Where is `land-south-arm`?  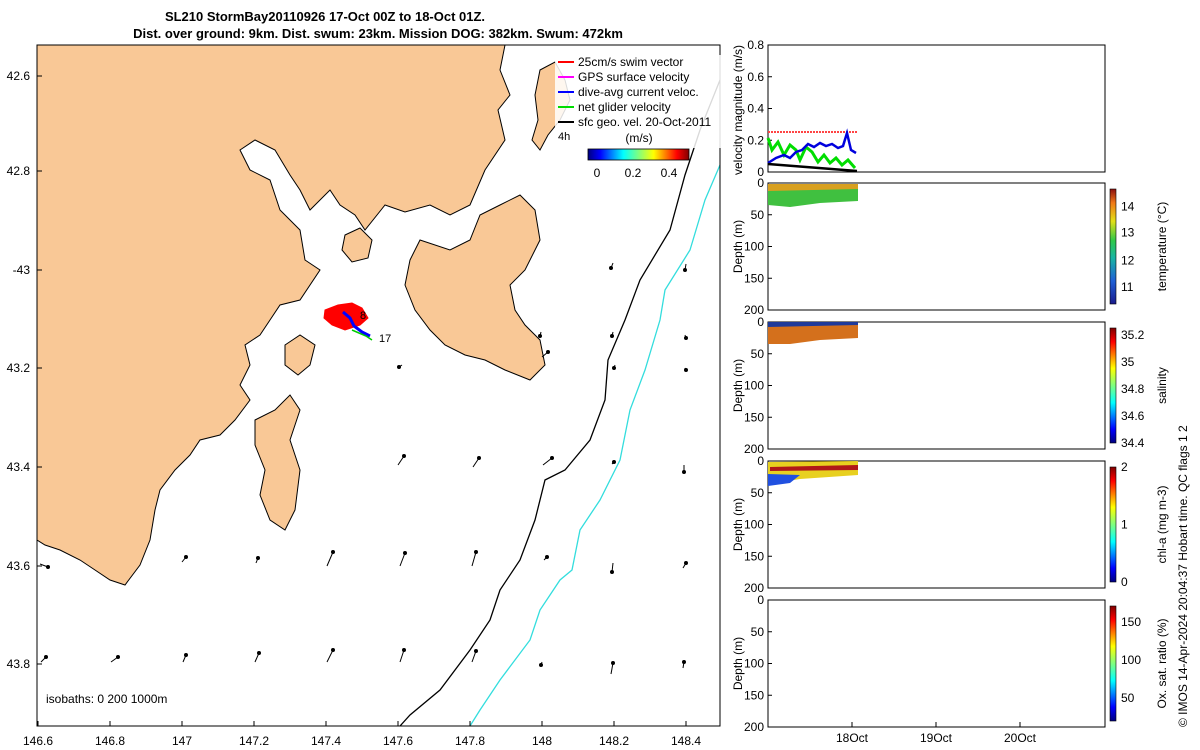 land-south-arm is located at coordinates (300, 355).